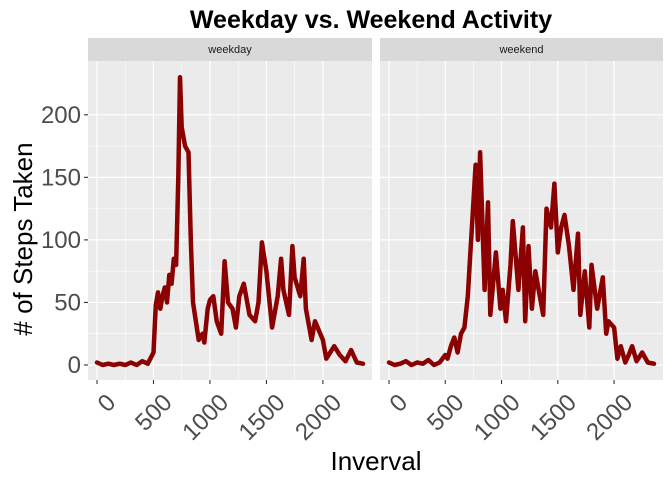 The height and width of the screenshot is (480, 672). What do you see at coordinates (23, 238) in the screenshot?
I see `y-axis-title: # of Steps Taken` at bounding box center [23, 238].